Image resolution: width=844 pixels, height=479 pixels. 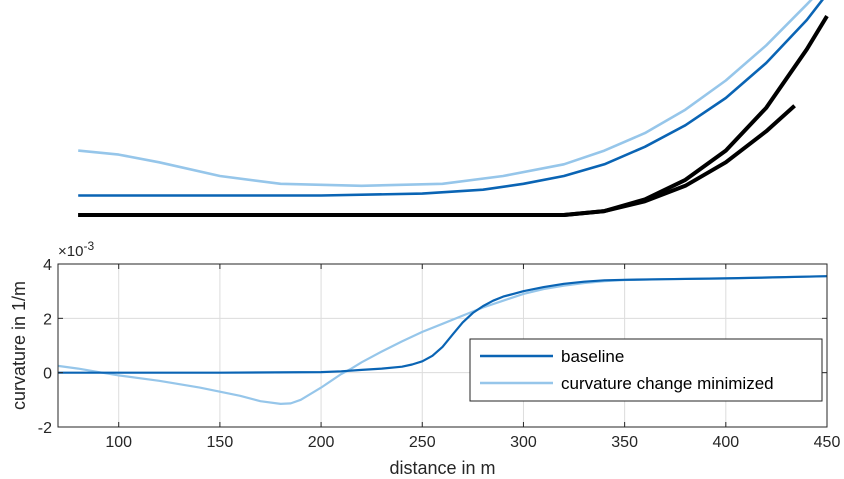 I want to click on x-tick-label: 200, so click(x=321, y=442).